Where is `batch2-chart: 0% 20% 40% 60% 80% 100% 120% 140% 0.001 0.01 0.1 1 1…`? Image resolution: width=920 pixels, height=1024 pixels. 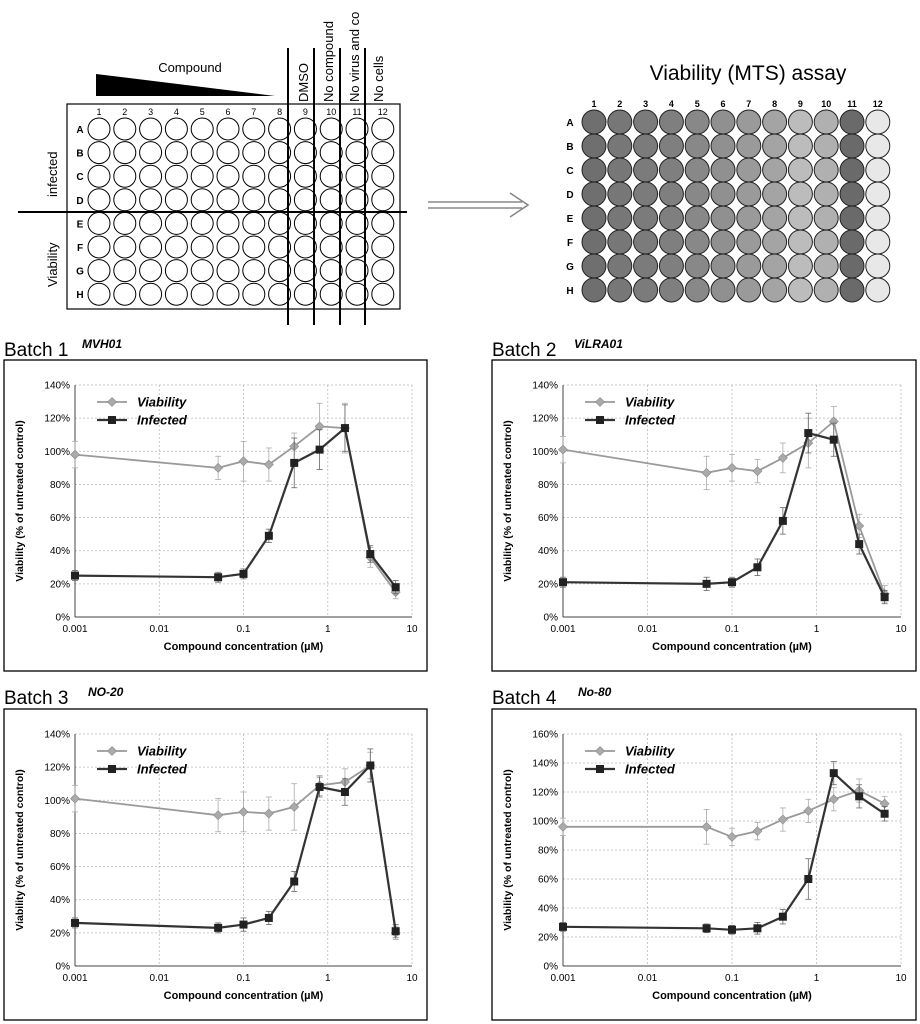
batch2-chart: 0% 20% 40% 60% 80% 100% 120% 140% 0.001 0.01 0.1 1 1… is located at coordinates (704, 515).